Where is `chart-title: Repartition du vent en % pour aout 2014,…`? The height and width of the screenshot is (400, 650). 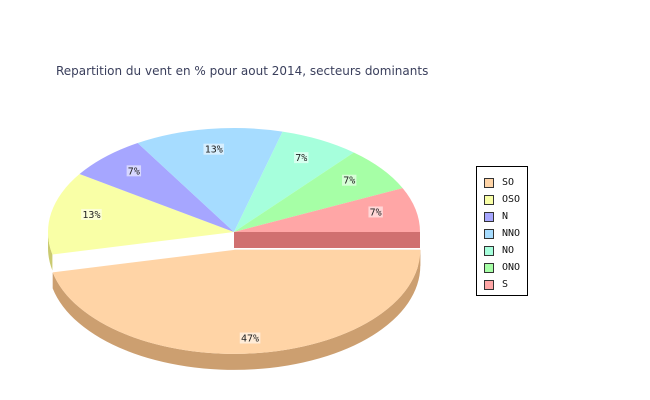
chart-title: Repartition du vent en % pour aout 2014,… is located at coordinates (242, 71).